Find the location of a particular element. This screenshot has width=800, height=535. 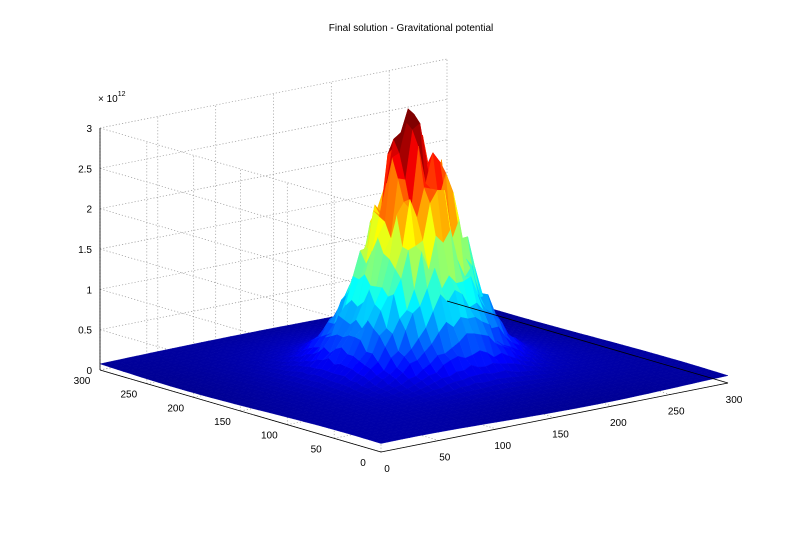

x-tick-label: 0 is located at coordinates (387, 469).